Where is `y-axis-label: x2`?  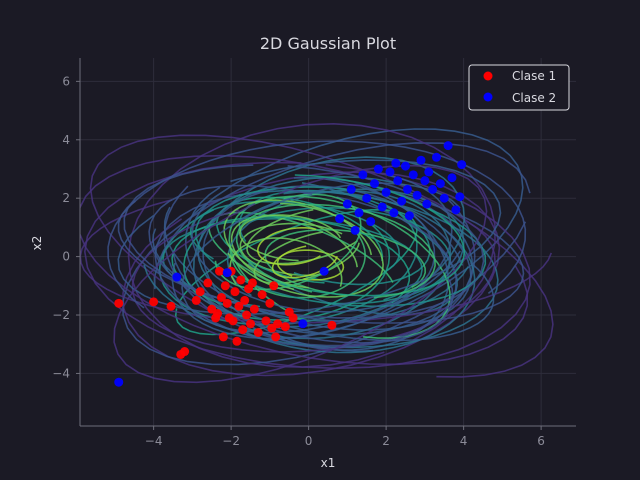
y-axis-label: x2 is located at coordinates (37, 243).